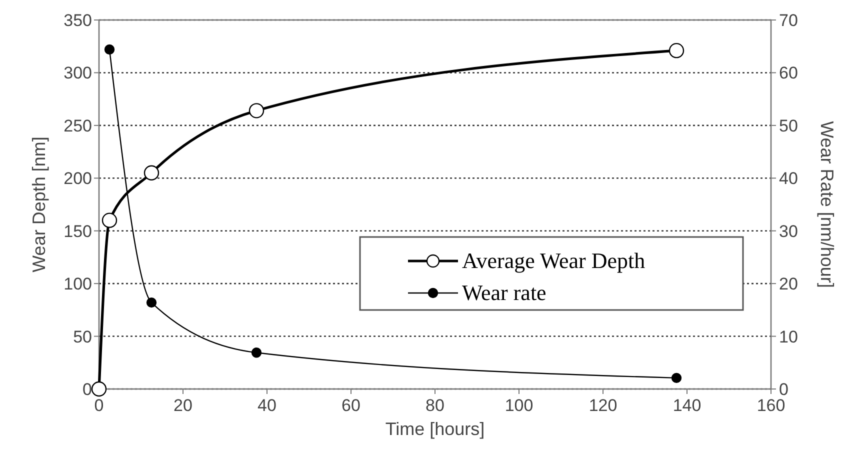  What do you see at coordinates (267, 405) in the screenshot?
I see `x-tick-label: 40` at bounding box center [267, 405].